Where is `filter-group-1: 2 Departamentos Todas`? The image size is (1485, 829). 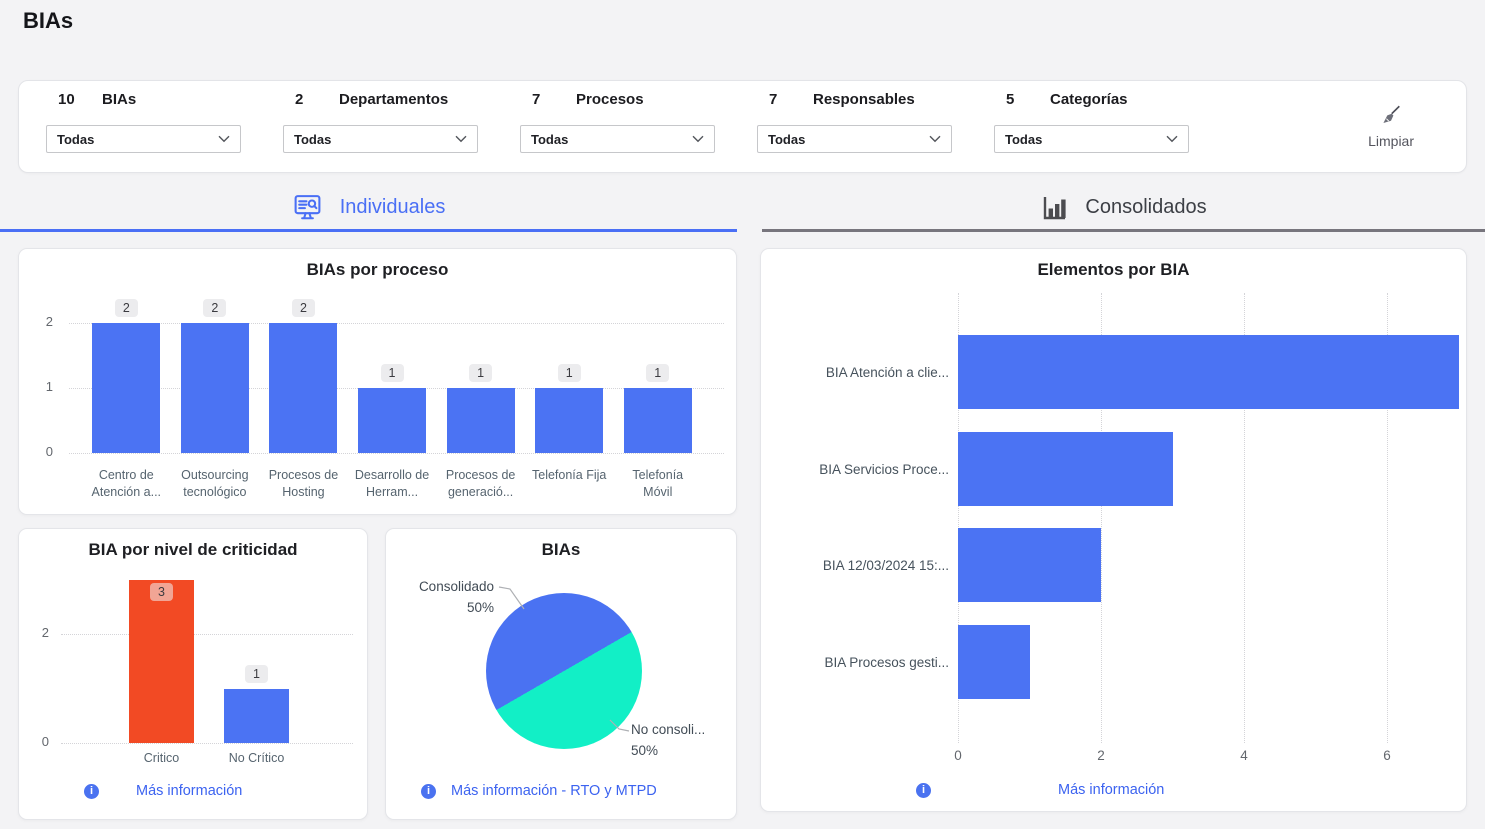 filter-group-1: 2 Departamentos Todas is located at coordinates (401, 122).